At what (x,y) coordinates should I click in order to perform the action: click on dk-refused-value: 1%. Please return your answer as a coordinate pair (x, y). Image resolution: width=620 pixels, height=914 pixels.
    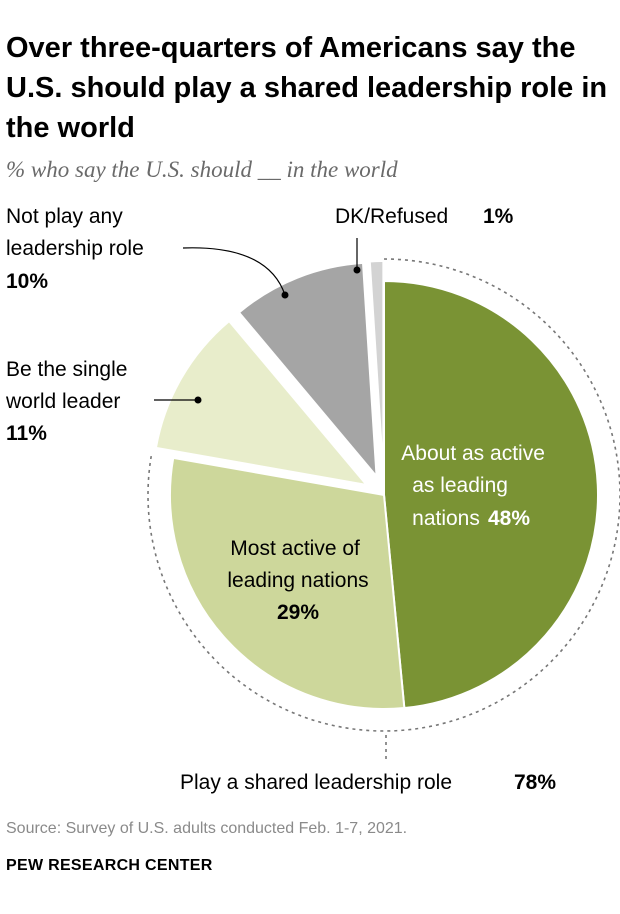
    Looking at the image, I should click on (498, 216).